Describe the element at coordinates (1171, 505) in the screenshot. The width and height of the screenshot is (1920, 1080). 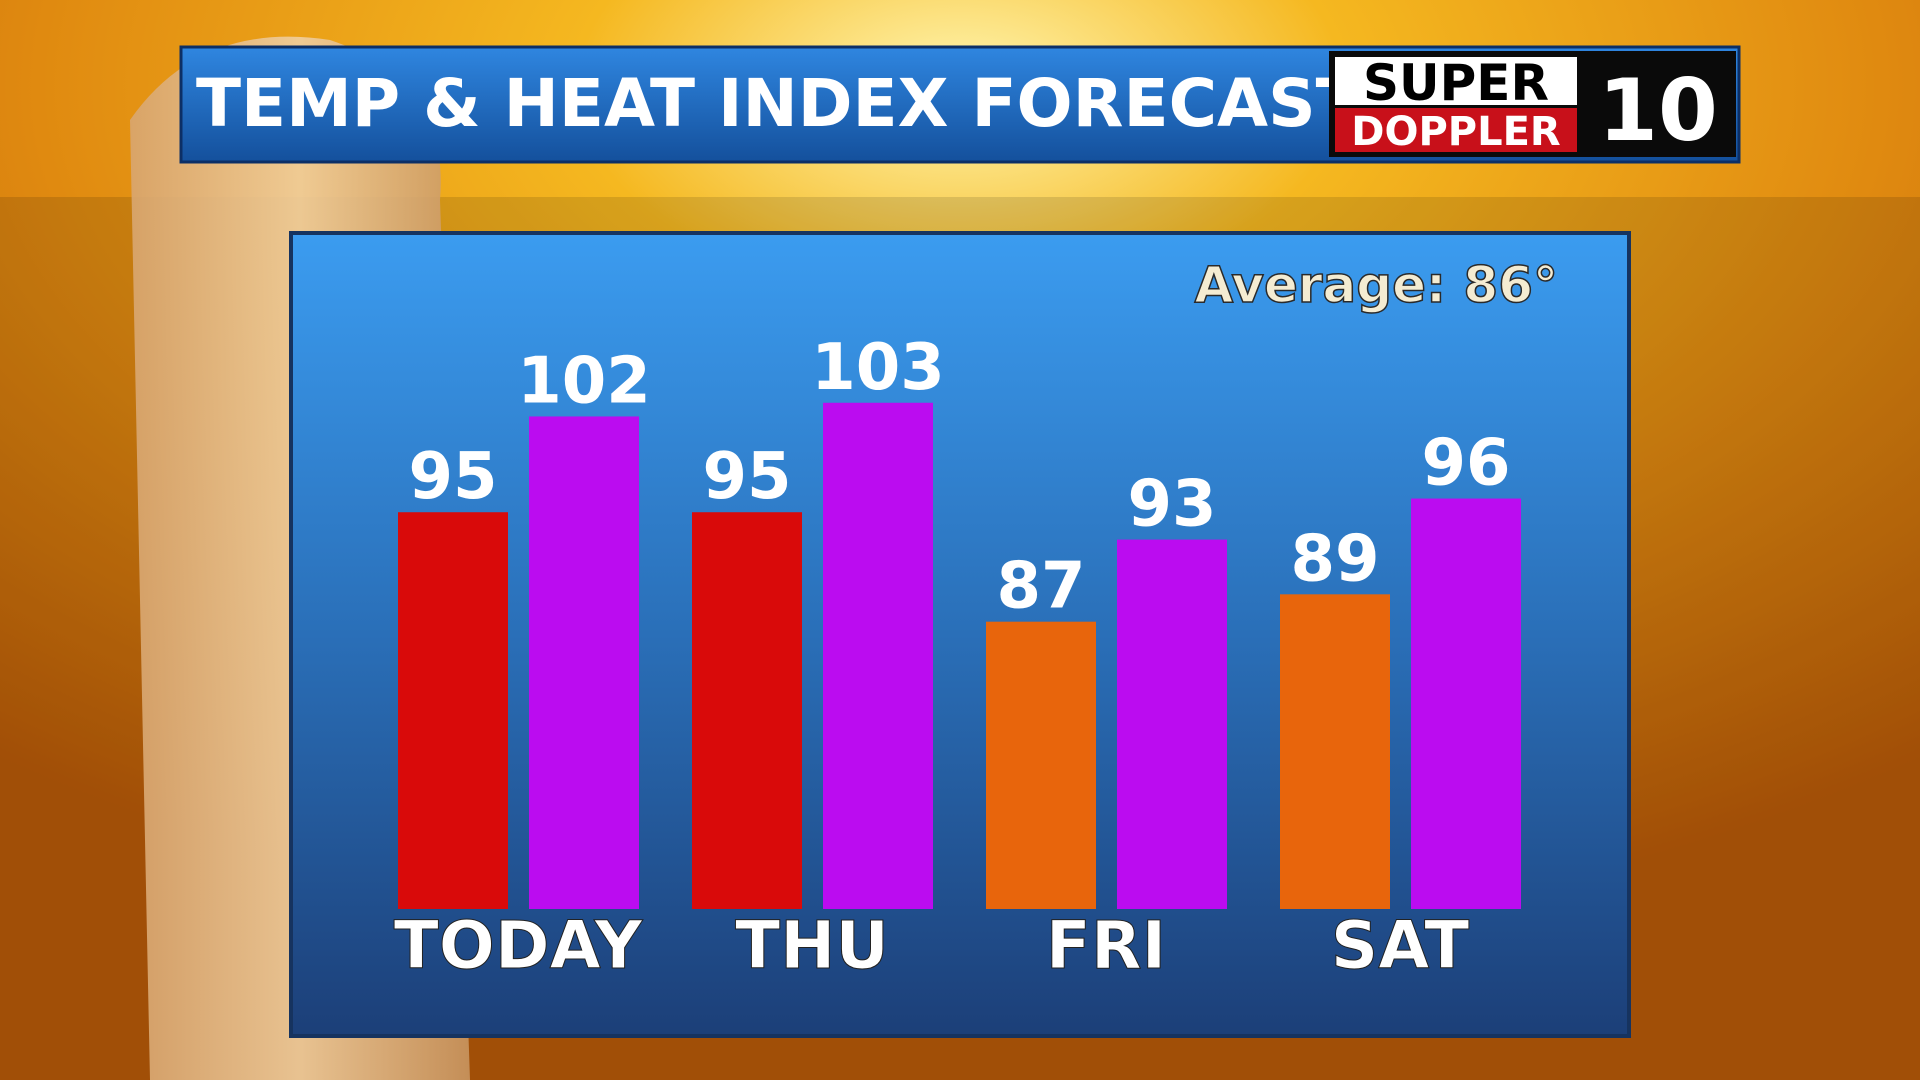
I see `value-label: 93` at that location.